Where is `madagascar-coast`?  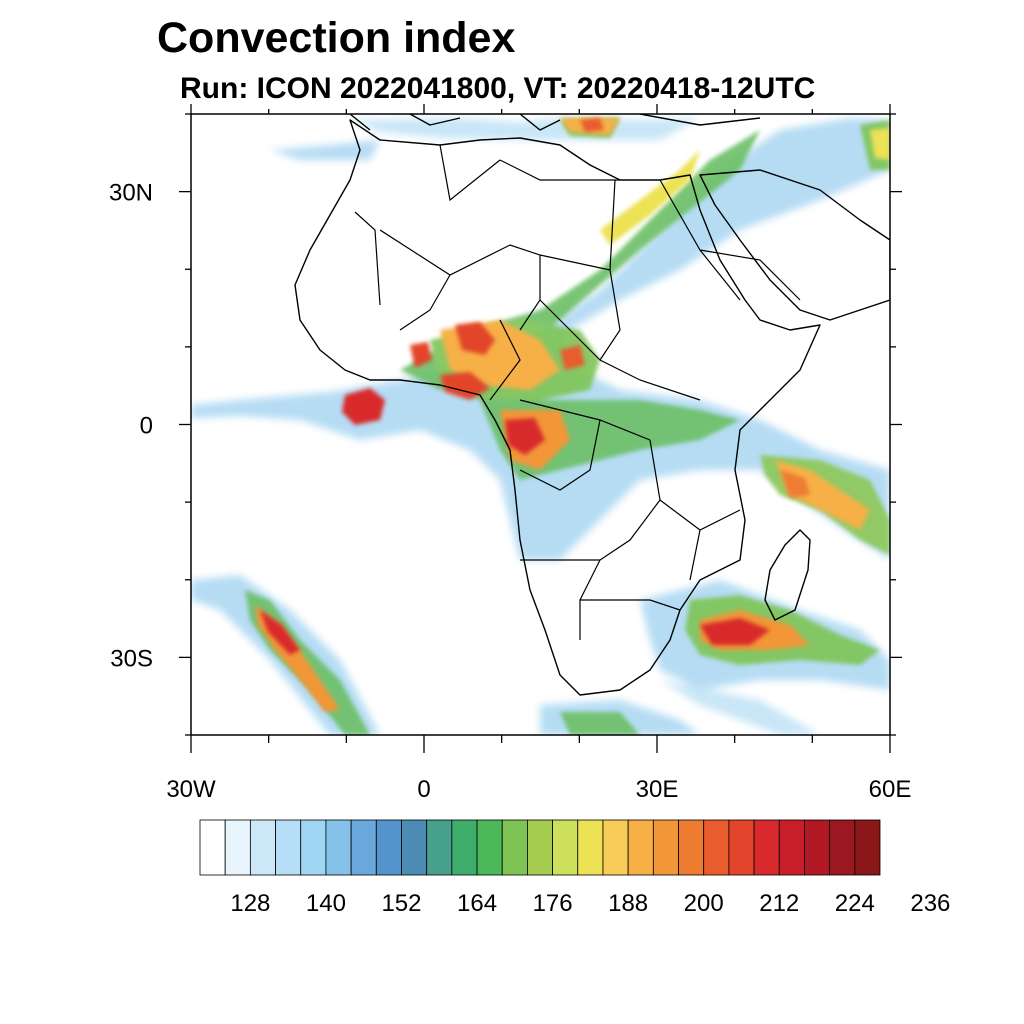
madagascar-coast is located at coordinates (787, 575).